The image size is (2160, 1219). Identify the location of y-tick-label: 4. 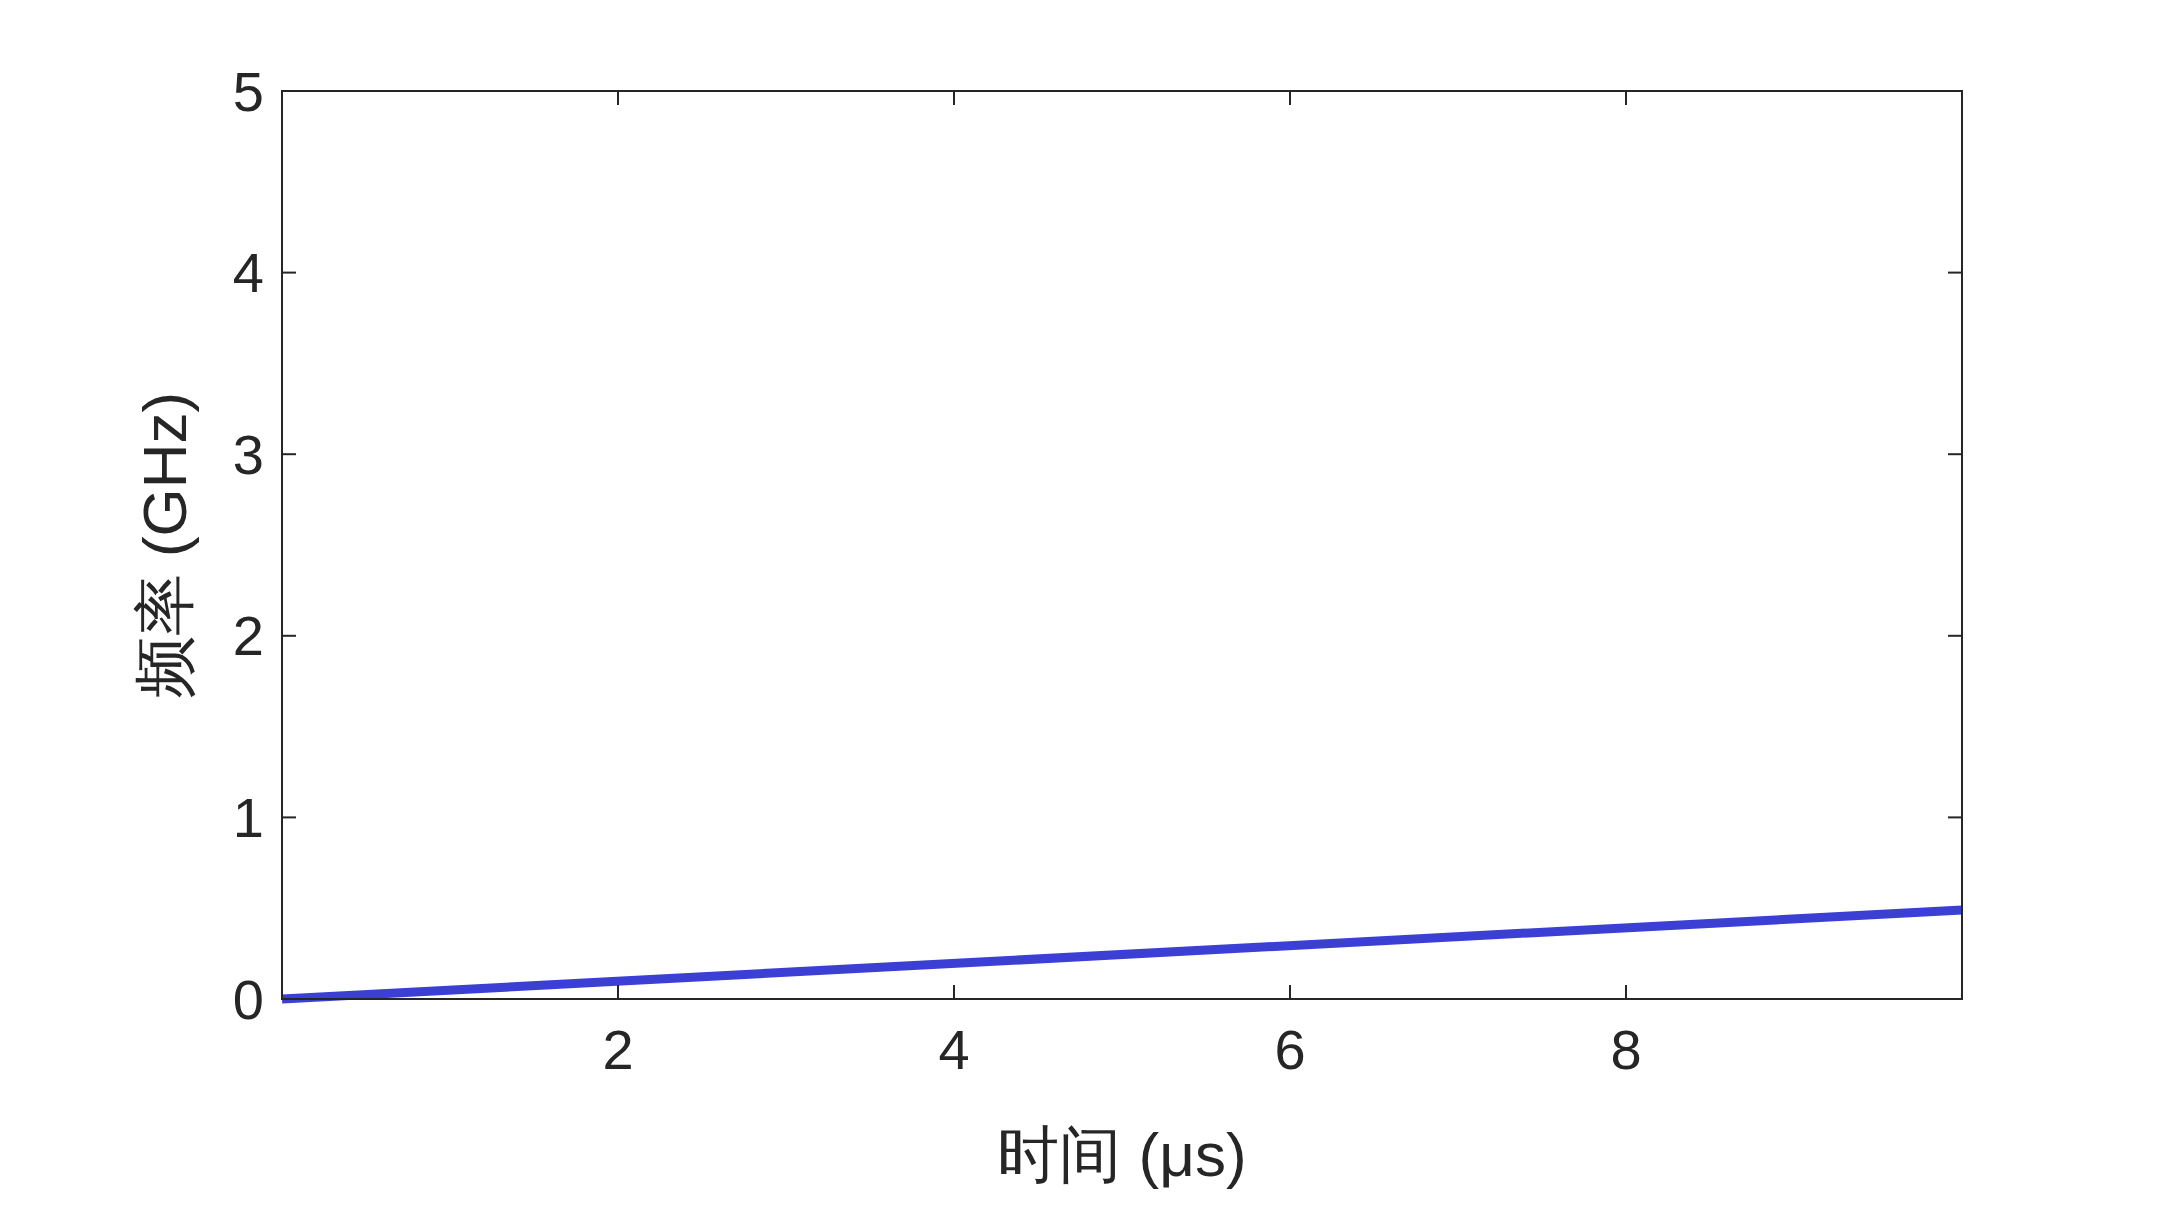
(248, 273).